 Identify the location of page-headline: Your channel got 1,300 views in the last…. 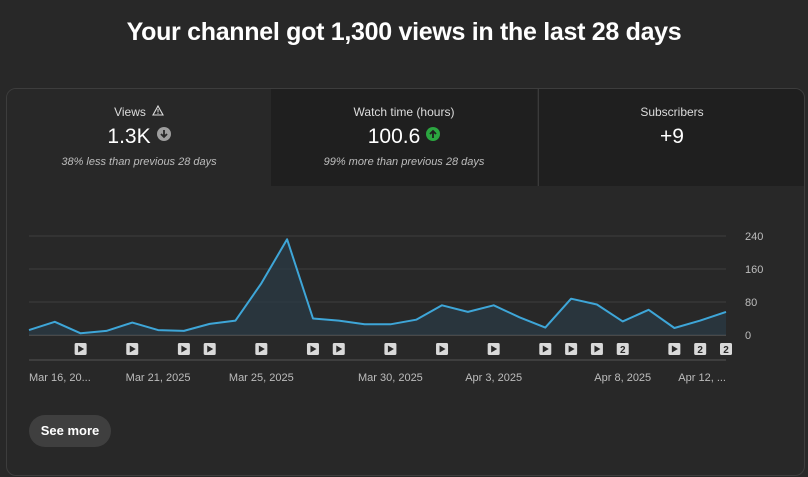
(404, 32).